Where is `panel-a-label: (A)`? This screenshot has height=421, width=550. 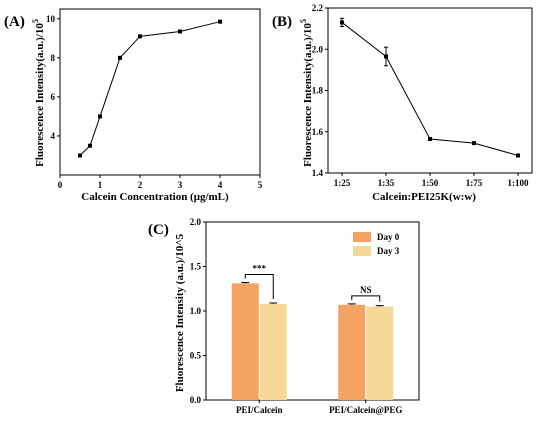
panel-a-label: (A) is located at coordinates (14, 22).